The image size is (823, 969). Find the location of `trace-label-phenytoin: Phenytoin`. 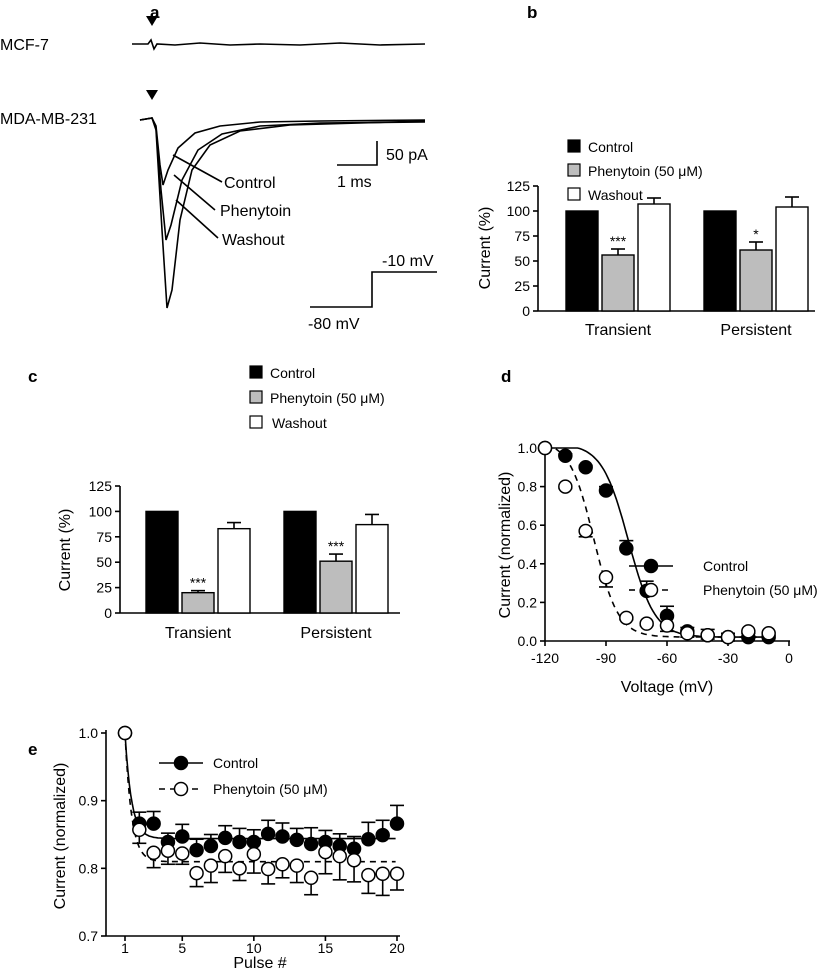

trace-label-phenytoin: Phenytoin is located at coordinates (255, 211).